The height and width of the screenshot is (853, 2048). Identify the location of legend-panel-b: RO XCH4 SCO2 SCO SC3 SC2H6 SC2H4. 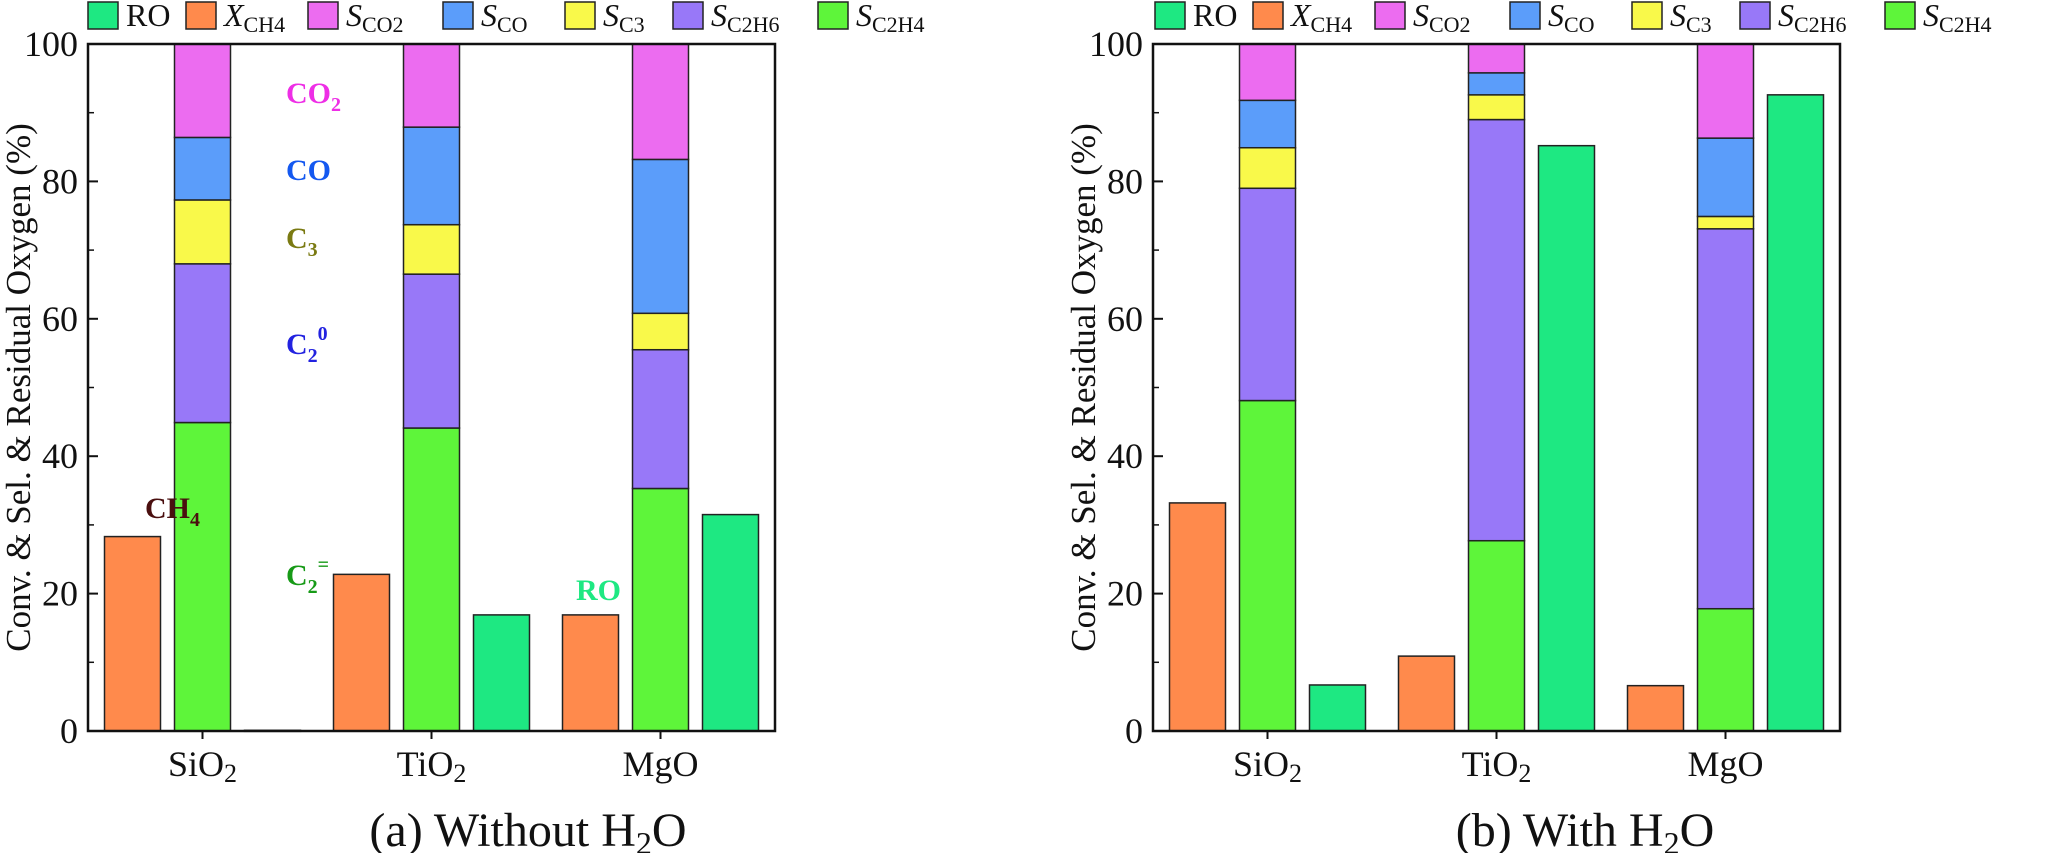
(1573, 18).